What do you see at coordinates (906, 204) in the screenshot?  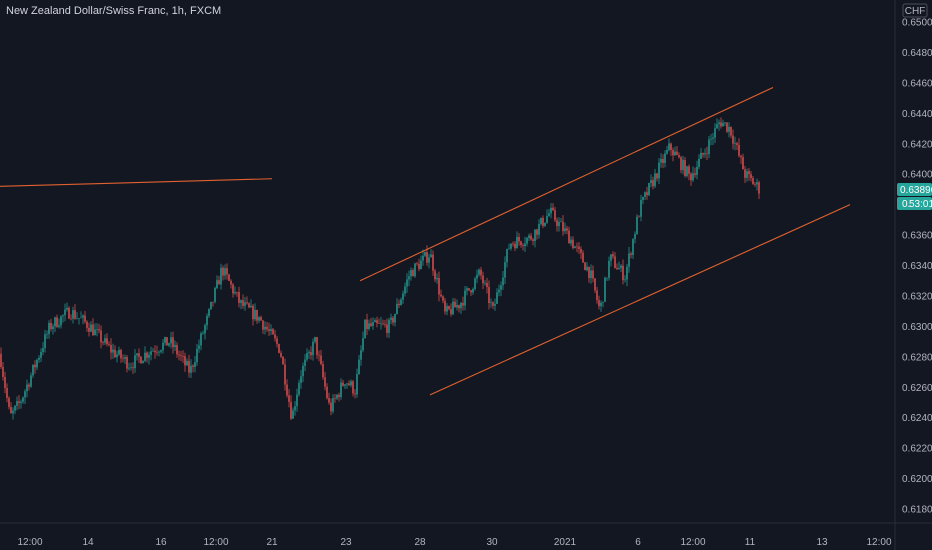 I see `countdown-partial: 0.` at bounding box center [906, 204].